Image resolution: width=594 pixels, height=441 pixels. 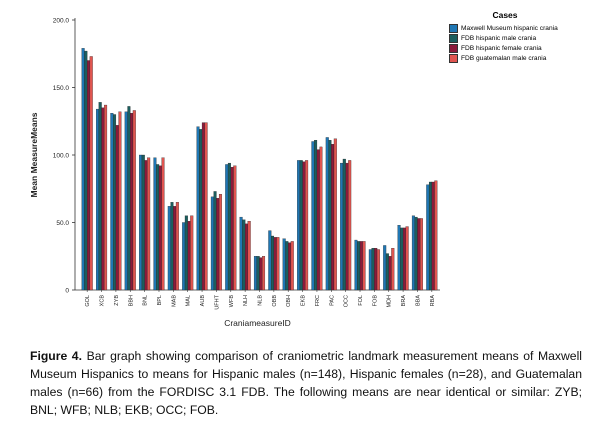 What do you see at coordinates (146, 300) in the screenshot?
I see `x-tick-label: BNL` at bounding box center [146, 300].